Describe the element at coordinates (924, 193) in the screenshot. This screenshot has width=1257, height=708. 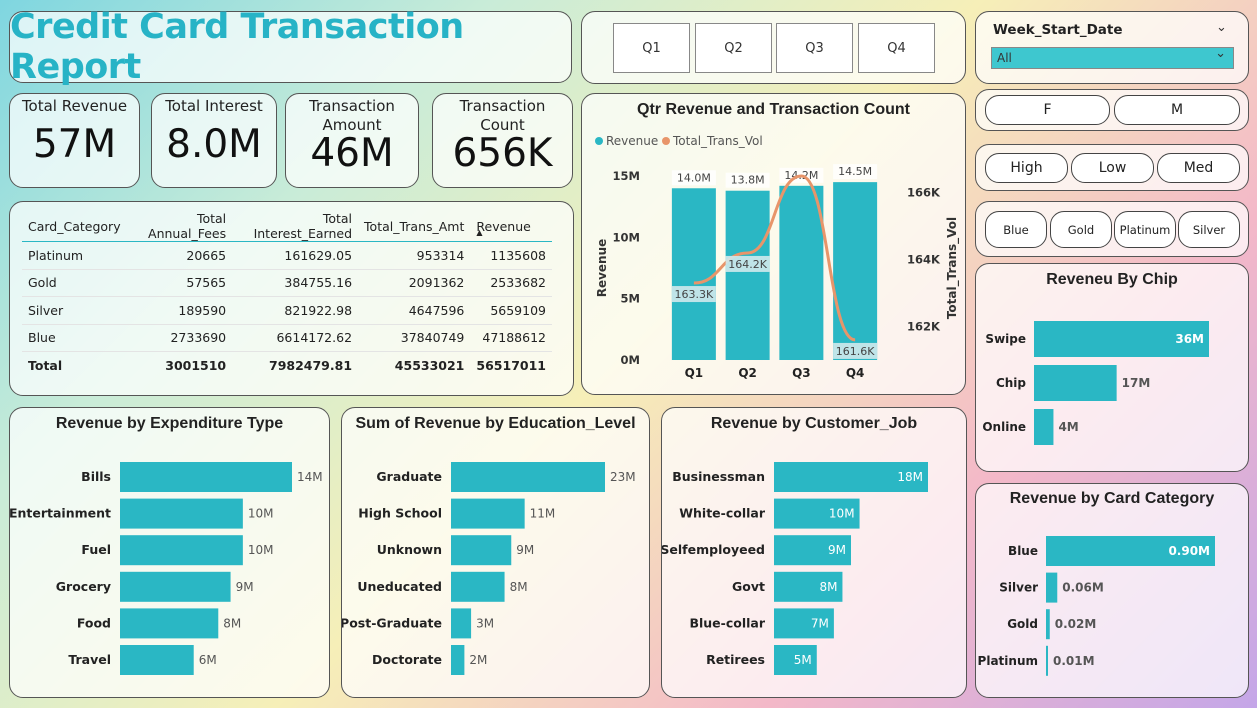
I see `y2-tick-label: 166K` at that location.